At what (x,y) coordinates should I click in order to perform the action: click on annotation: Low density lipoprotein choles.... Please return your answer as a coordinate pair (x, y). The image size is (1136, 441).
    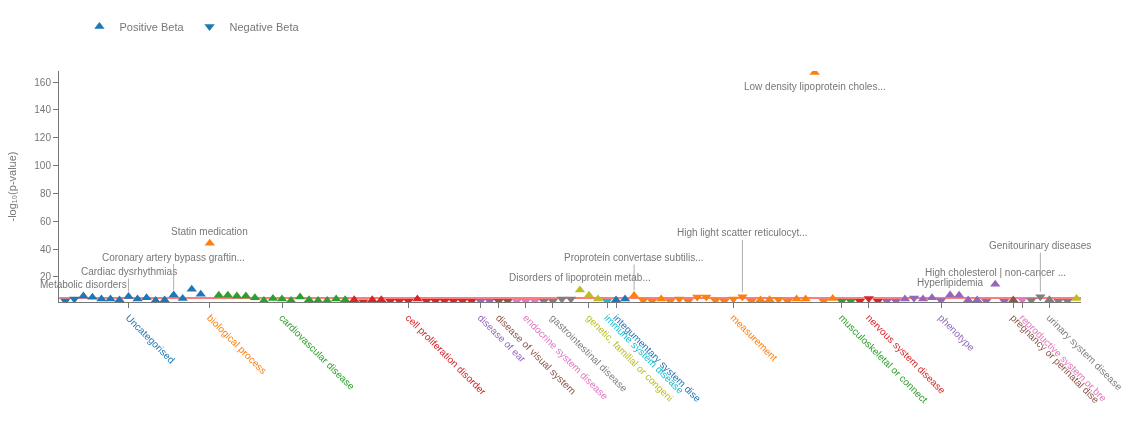
    Looking at the image, I should click on (815, 86).